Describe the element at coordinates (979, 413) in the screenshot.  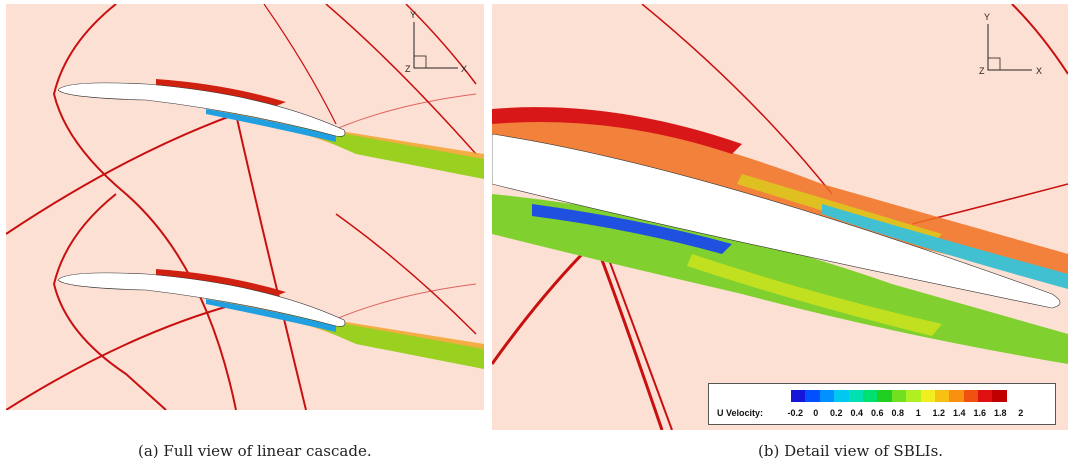
I see `legend-tick: 1.6` at that location.